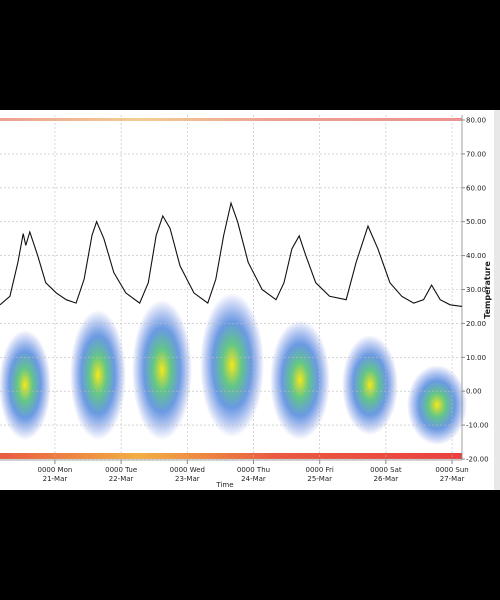 This screenshot has width=500, height=600. Describe the element at coordinates (476, 256) in the screenshot. I see `y-tick-label: 40.00` at that location.